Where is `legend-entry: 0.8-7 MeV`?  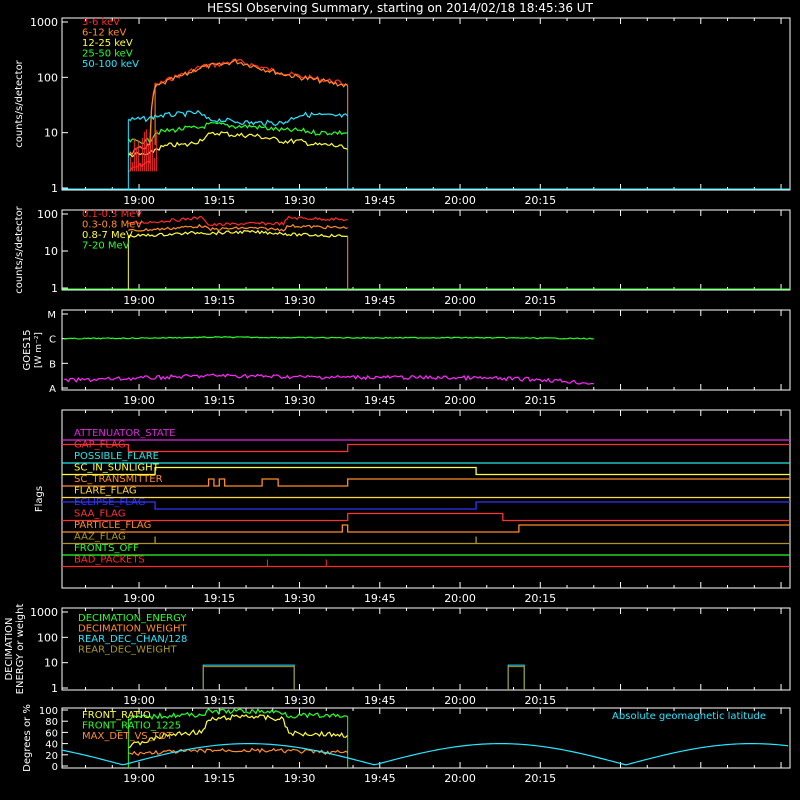 legend-entry: 0.8-7 MeV is located at coordinates (107, 235).